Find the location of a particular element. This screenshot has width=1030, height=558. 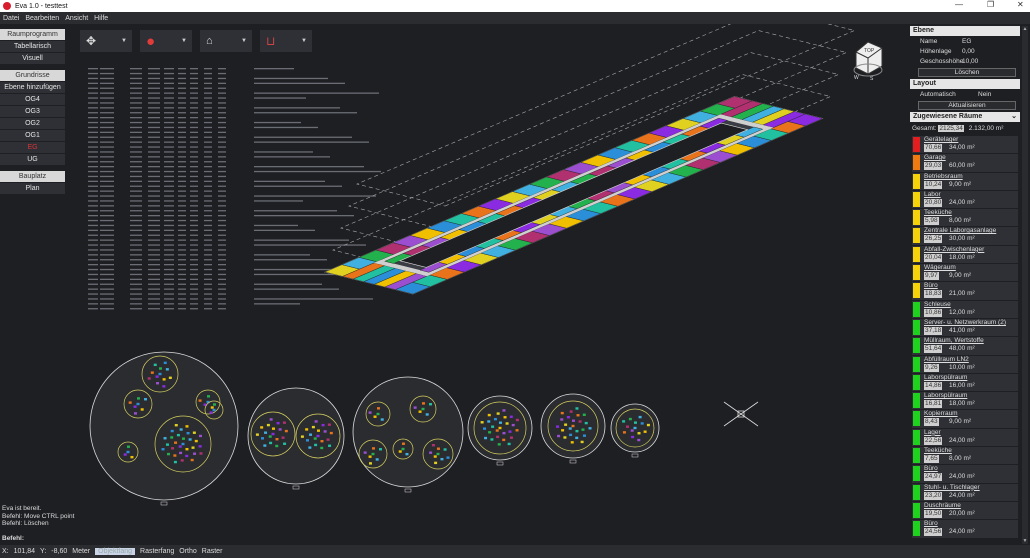

record-tool-button: ● ▼ is located at coordinates (166, 41).